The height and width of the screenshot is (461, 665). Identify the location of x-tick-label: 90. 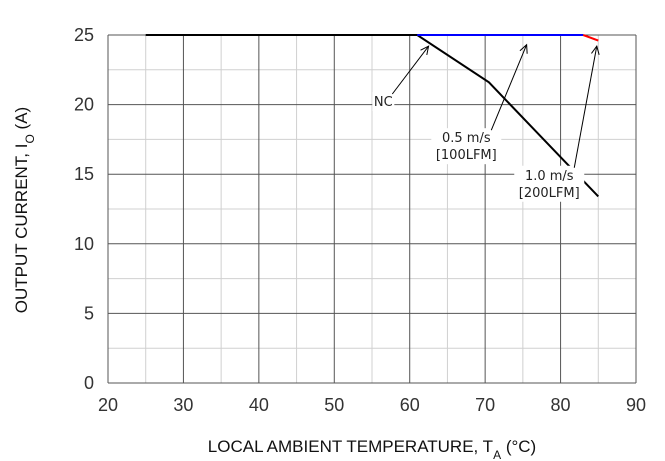
(636, 405).